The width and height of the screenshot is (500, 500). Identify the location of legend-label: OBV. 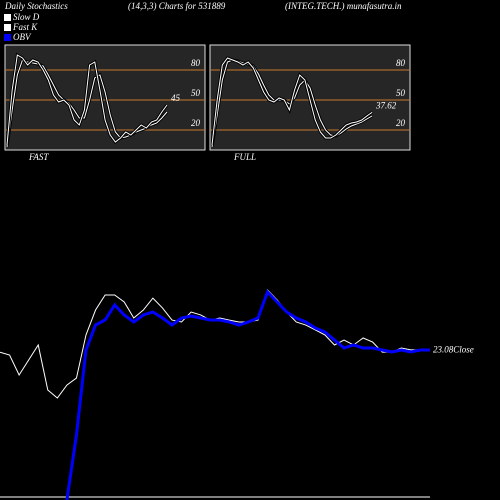
(22, 37).